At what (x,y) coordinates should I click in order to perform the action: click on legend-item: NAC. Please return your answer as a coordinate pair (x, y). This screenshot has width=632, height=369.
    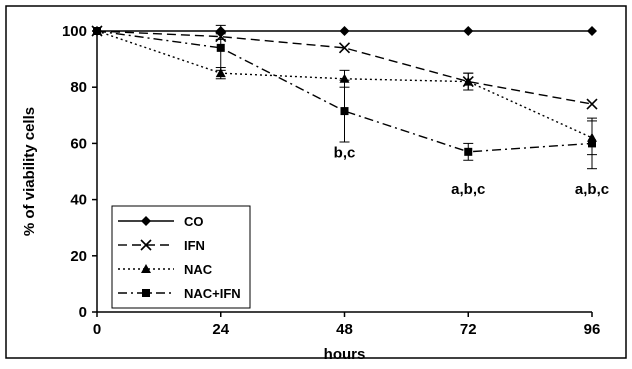
    Looking at the image, I should click on (165, 269).